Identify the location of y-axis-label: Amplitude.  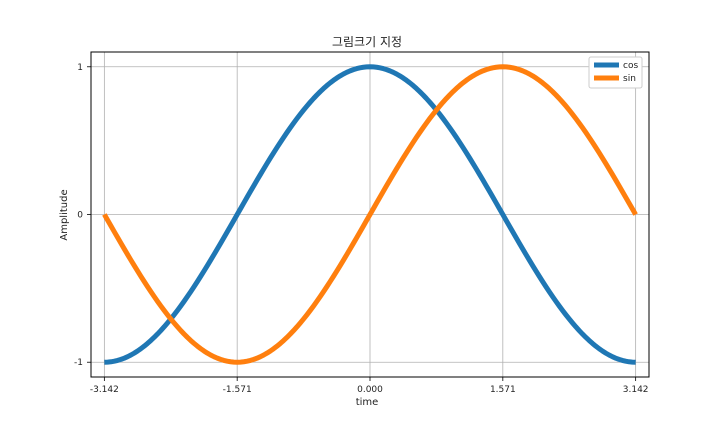
(64, 214).